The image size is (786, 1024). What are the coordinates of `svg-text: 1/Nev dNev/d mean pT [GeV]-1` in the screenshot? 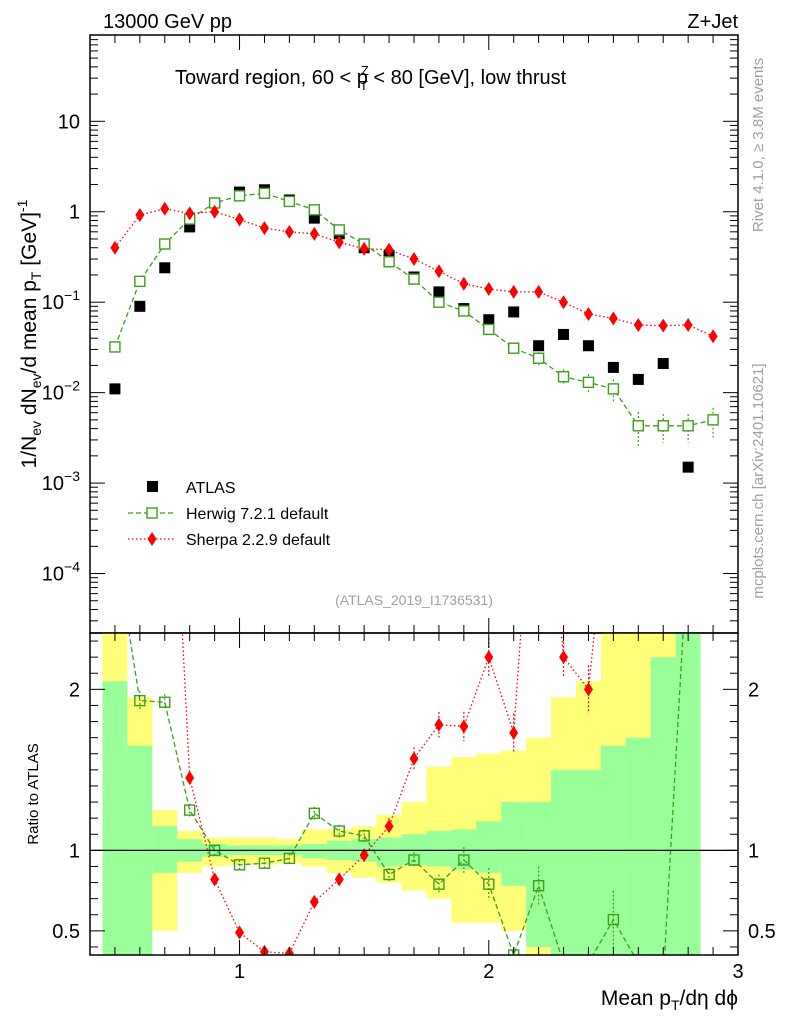 It's located at (29, 333).